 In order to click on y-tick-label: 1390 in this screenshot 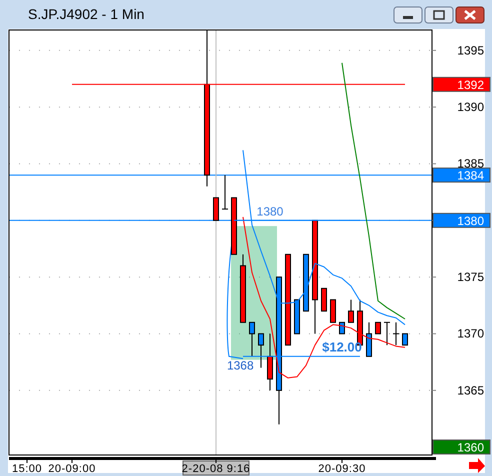, I will do `click(470, 107)`.